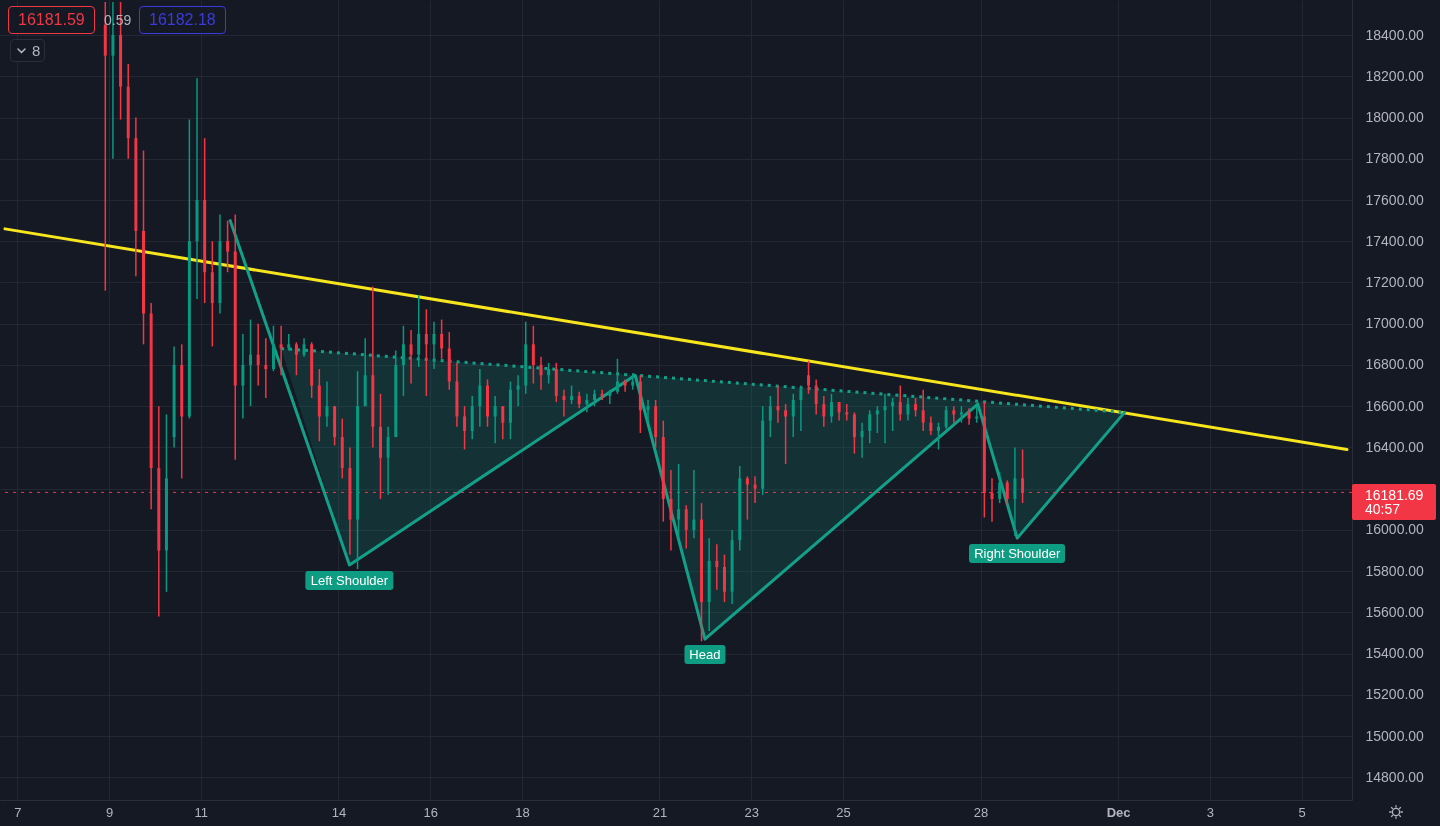  I want to click on annotation: 8, so click(36, 50).